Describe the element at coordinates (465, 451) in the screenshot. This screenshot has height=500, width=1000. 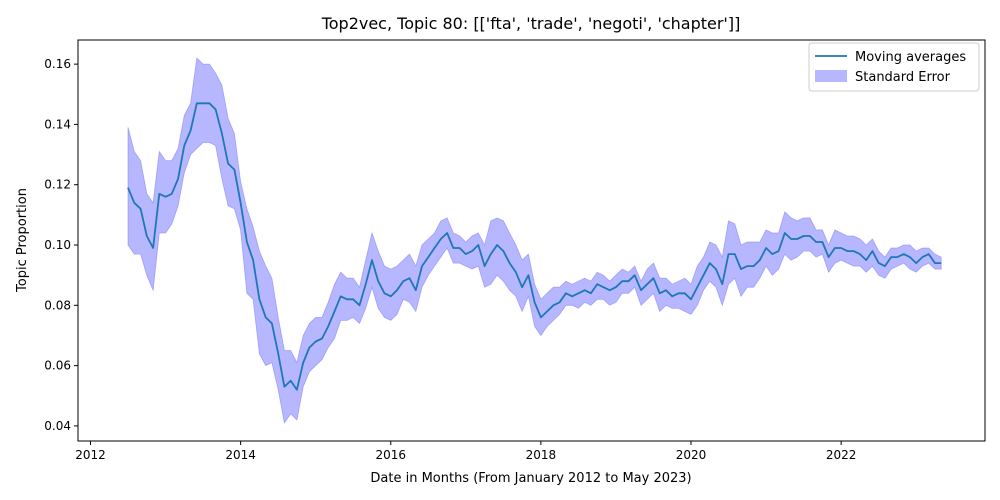
I see `x-axis: 2012 2014 2016 2018 2020 2022` at that location.